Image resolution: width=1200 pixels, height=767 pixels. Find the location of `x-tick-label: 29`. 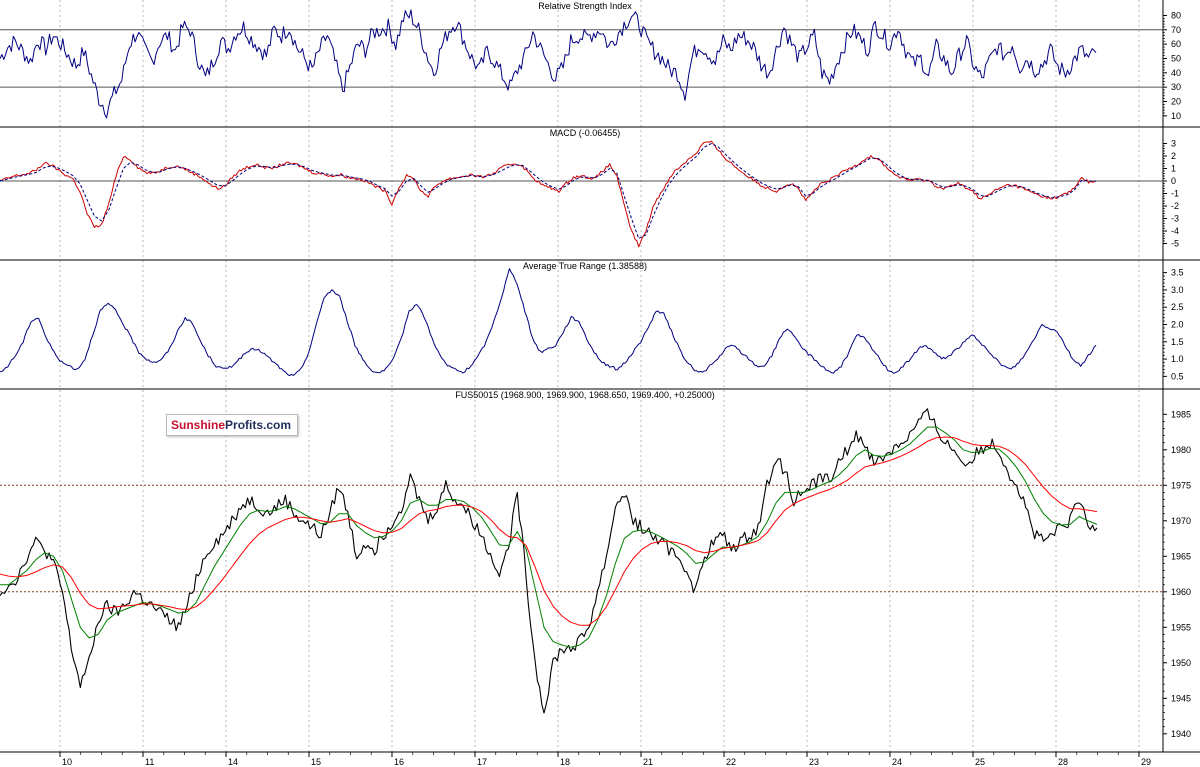

x-tick-label: 29 is located at coordinates (1146, 762).